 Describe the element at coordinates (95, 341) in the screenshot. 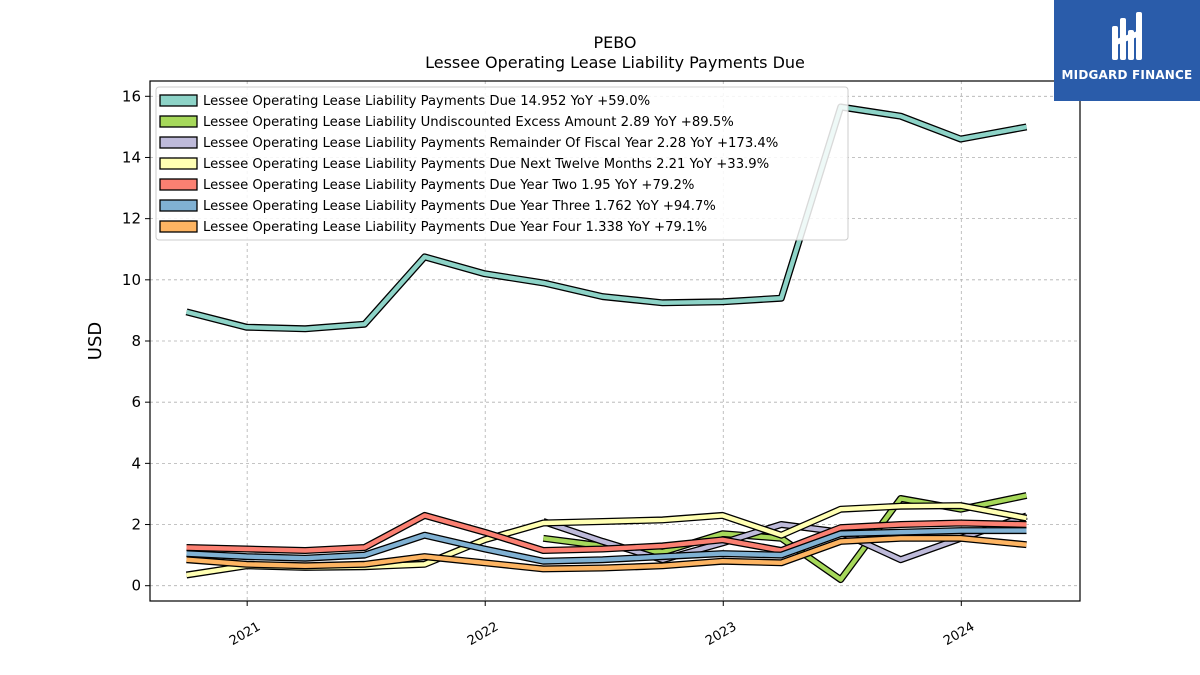

I see `y-axis-label: USD` at that location.